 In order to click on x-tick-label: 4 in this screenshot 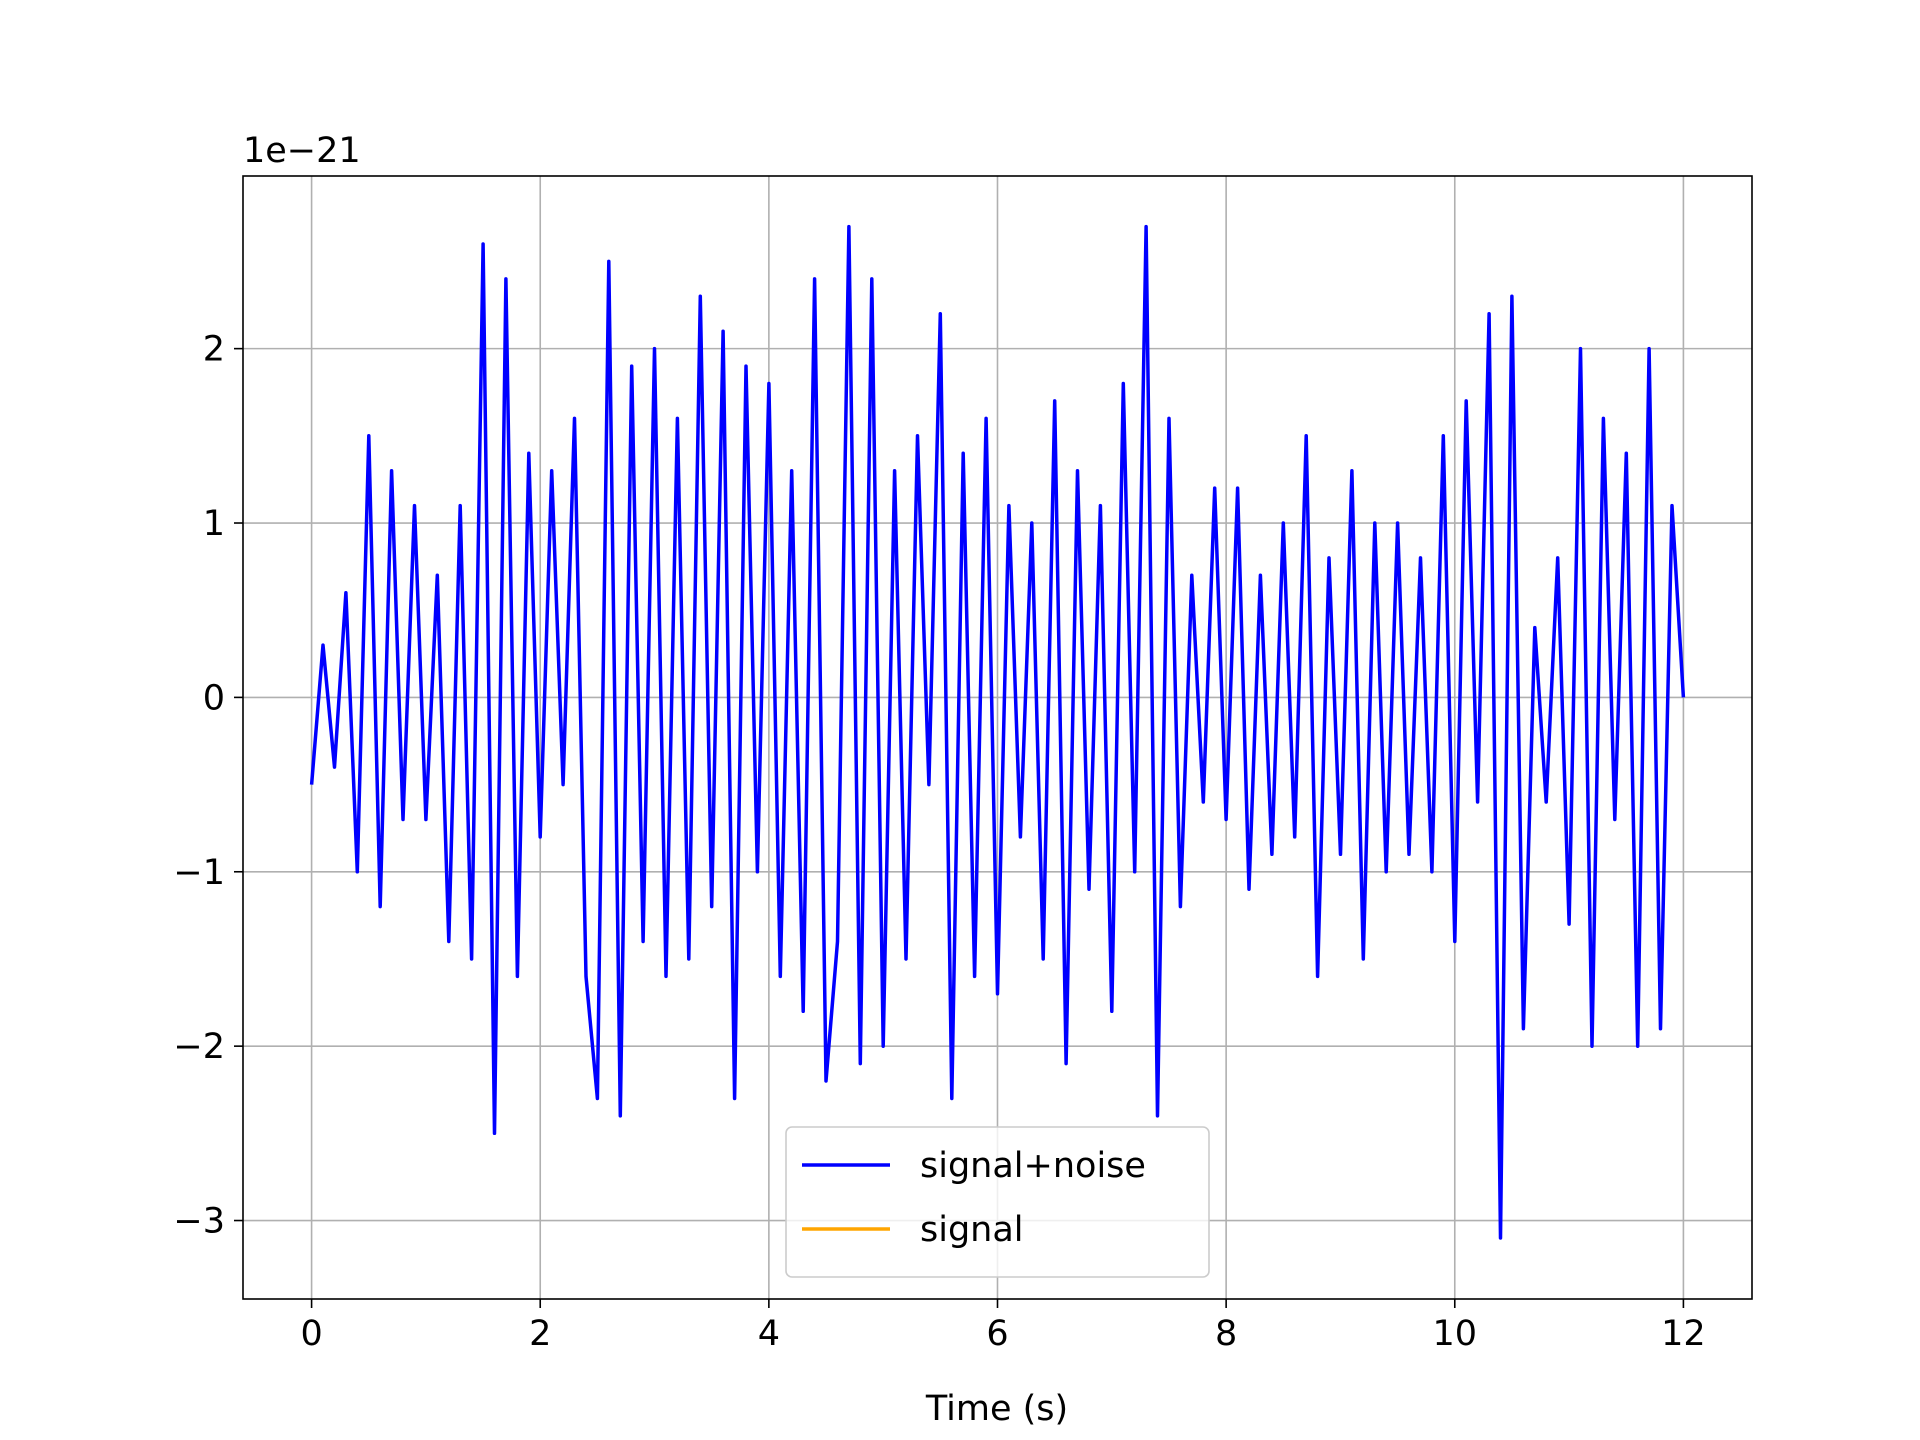, I will do `click(769, 1334)`.